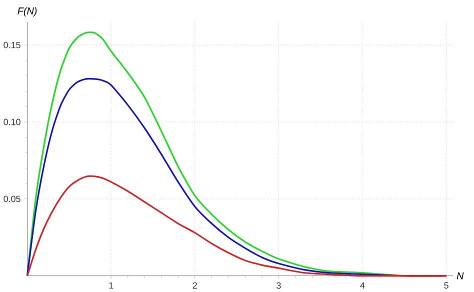  I want to click on y-tick-label: 0.05, so click(12, 199).